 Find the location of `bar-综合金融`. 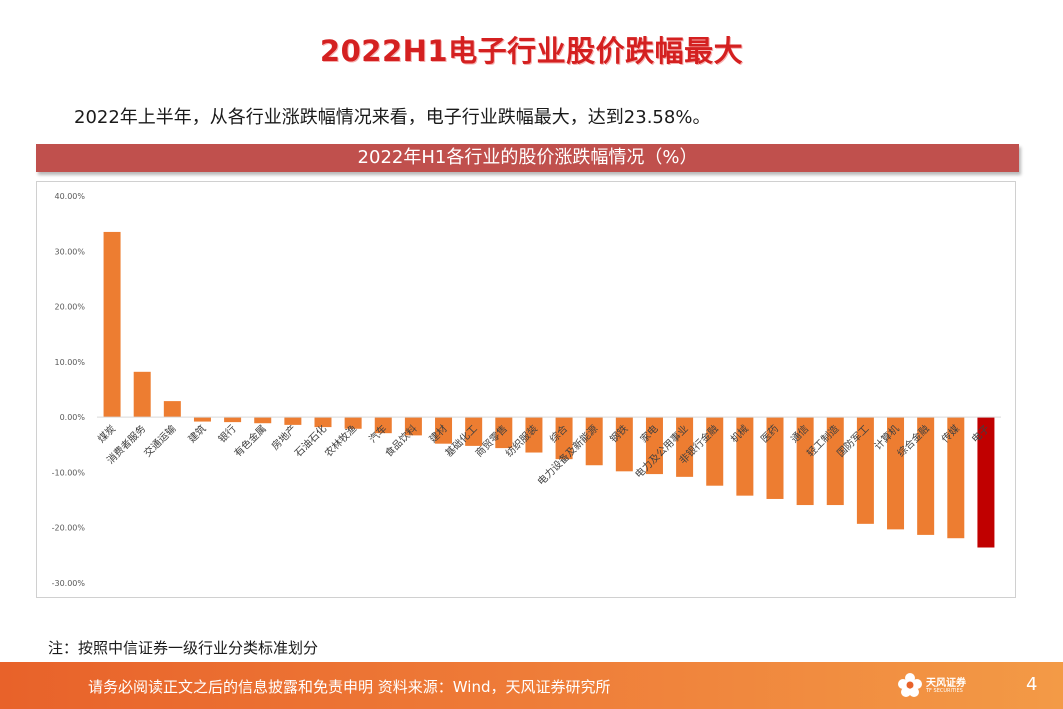

bar-综合金融 is located at coordinates (926, 476).